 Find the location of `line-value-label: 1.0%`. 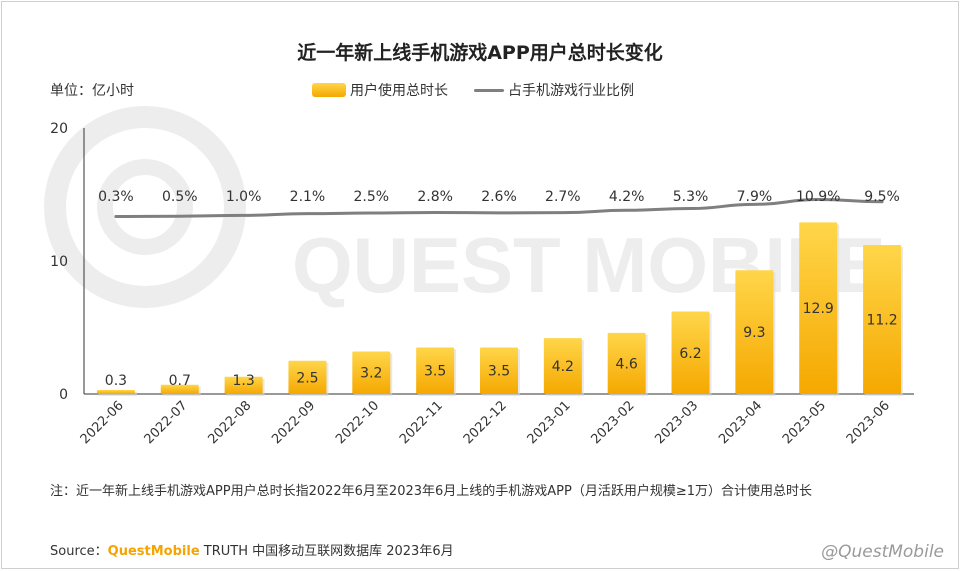

line-value-label: 1.0% is located at coordinates (244, 197).